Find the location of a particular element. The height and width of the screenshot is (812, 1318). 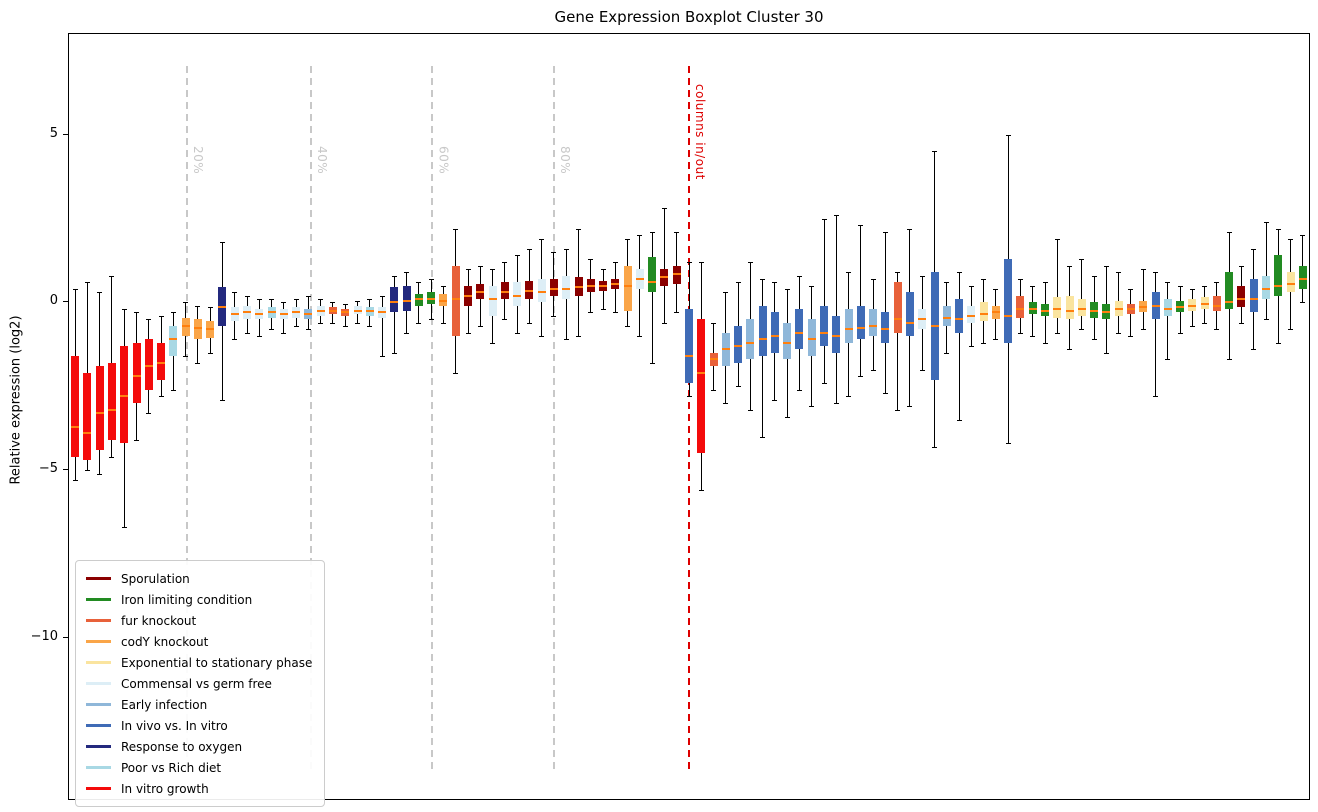

y-tick-label: 0 is located at coordinates (53, 301).